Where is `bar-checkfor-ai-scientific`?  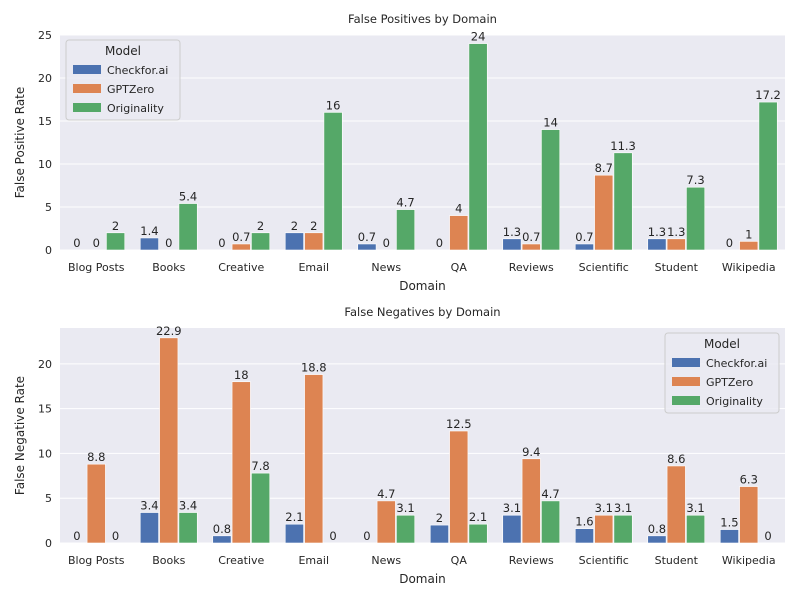
bar-checkfor-ai-scientific is located at coordinates (584, 247).